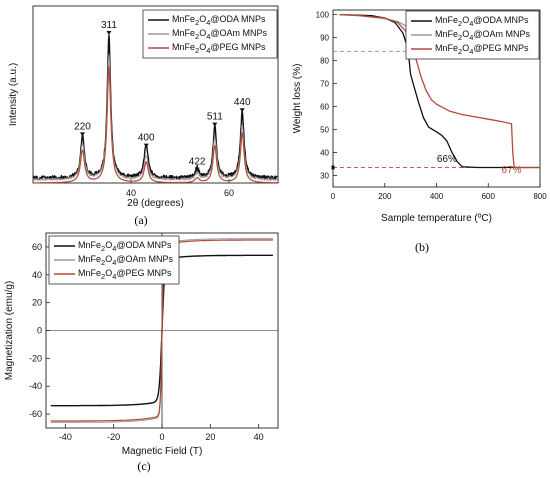  Describe the element at coordinates (540, 196) in the screenshot. I see `x-tick-label: 800` at that location.